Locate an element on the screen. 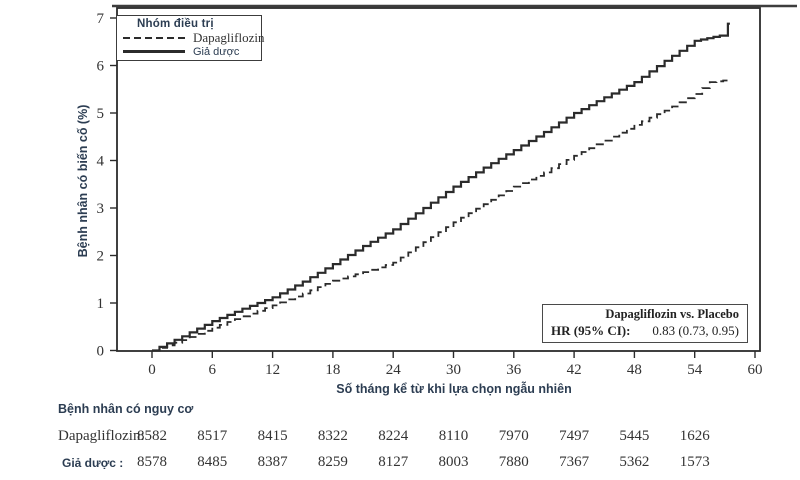 The width and height of the screenshot is (800, 480). risk-count: 7880 is located at coordinates (513, 462).